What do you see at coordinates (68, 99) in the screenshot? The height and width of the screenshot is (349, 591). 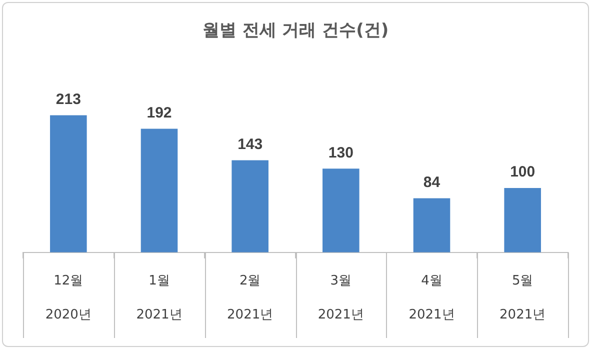 I see `data-label: 213` at bounding box center [68, 99].